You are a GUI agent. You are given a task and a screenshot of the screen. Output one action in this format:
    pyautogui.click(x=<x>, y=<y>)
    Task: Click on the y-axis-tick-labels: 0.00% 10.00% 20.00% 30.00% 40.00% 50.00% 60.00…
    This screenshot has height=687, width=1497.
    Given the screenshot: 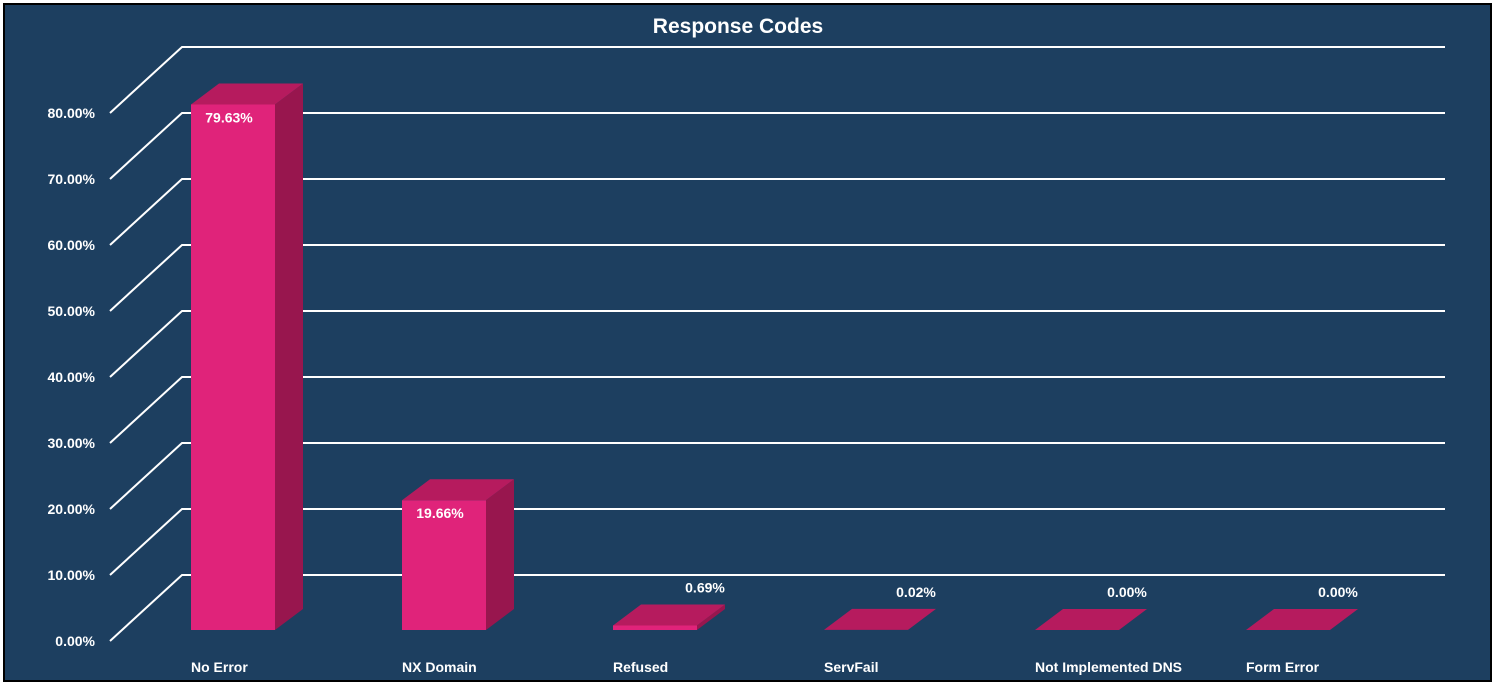 What is the action you would take?
    pyautogui.click(x=72, y=377)
    